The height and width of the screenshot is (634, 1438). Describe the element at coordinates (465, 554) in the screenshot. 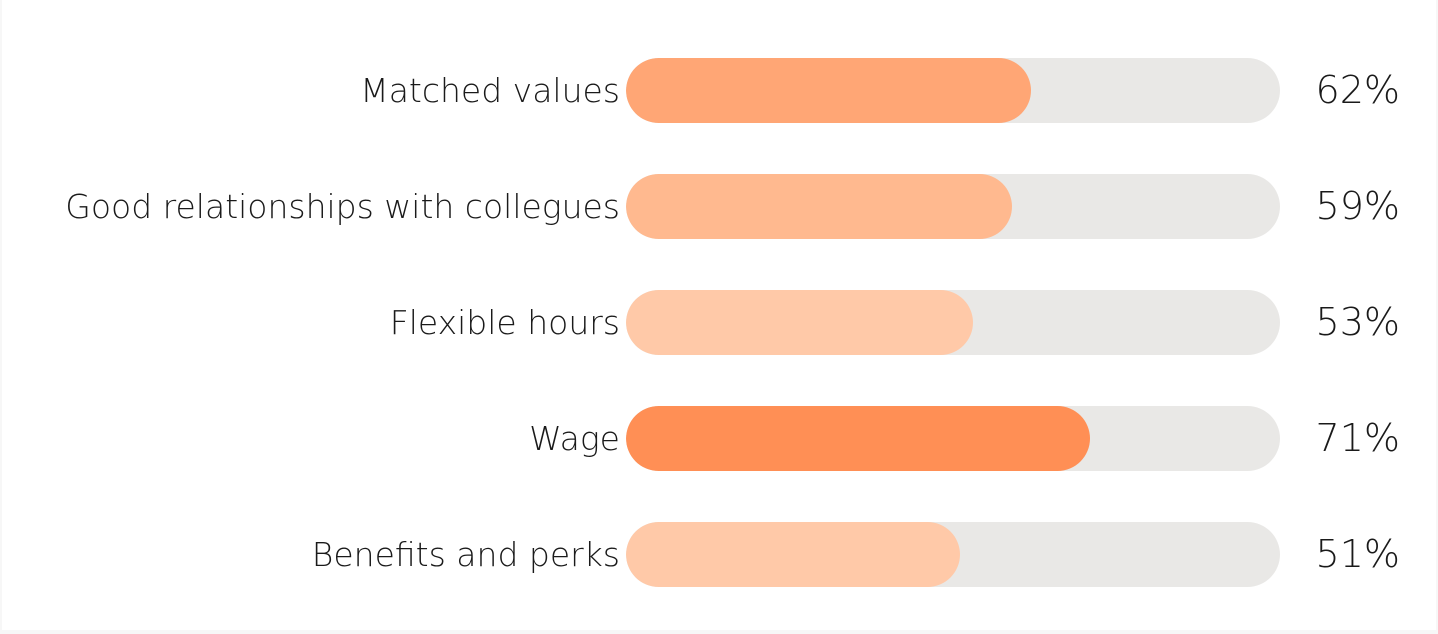

I see `category-label: Benefits and perks` at that location.